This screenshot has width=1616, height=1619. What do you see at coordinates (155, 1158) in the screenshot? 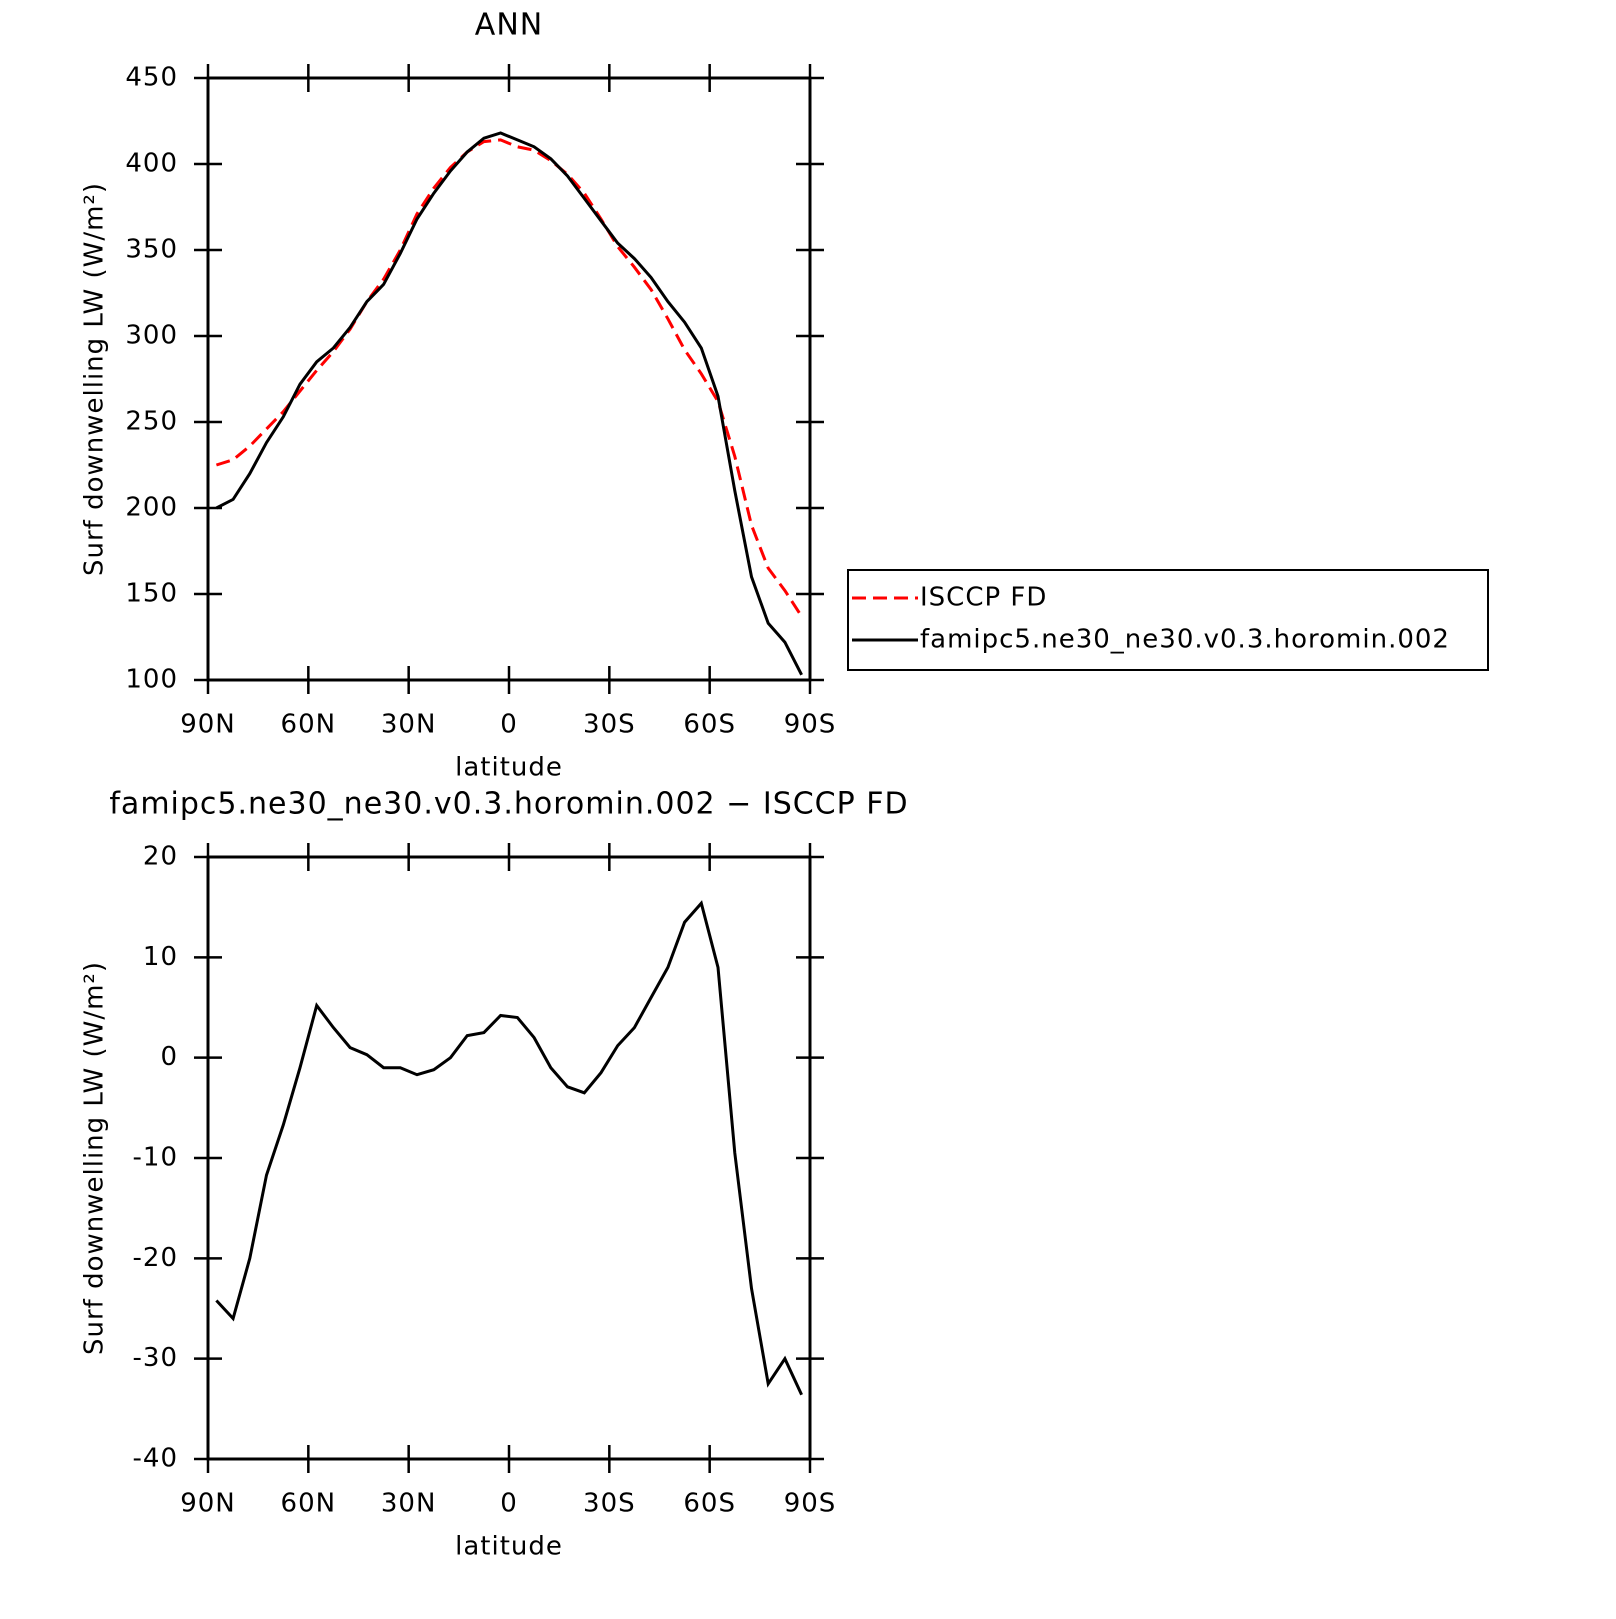
I see `y-tick-label: -10` at bounding box center [155, 1158].